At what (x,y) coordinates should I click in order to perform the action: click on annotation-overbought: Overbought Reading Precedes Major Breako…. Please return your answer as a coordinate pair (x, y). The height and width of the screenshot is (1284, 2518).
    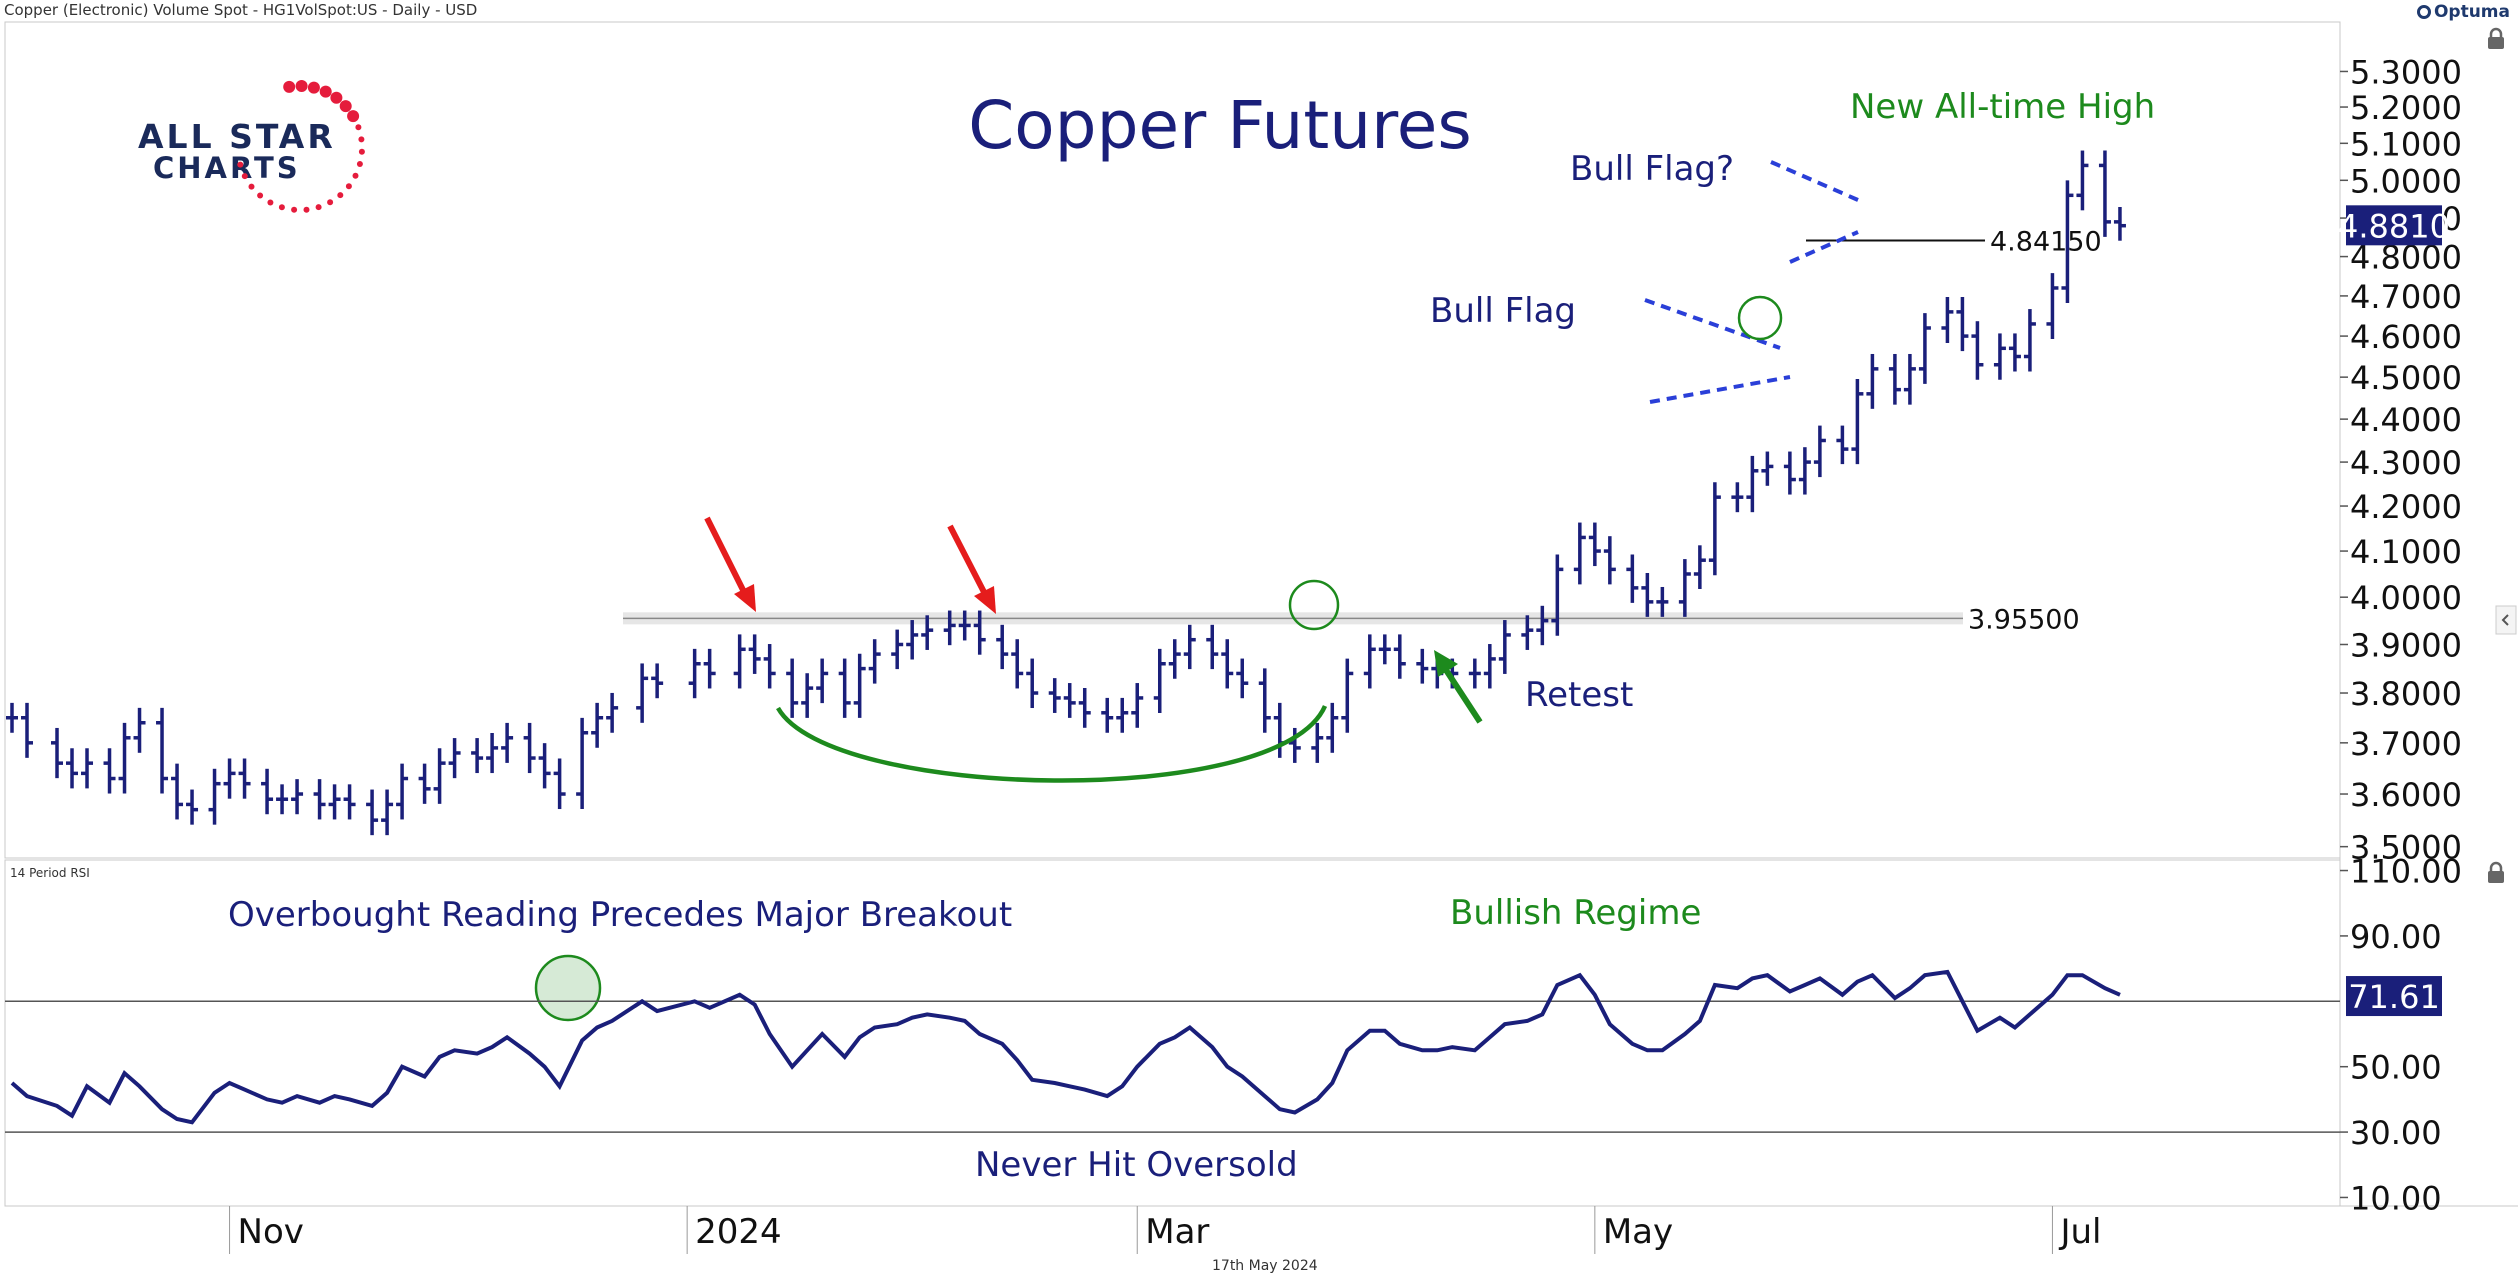
    Looking at the image, I should click on (620, 915).